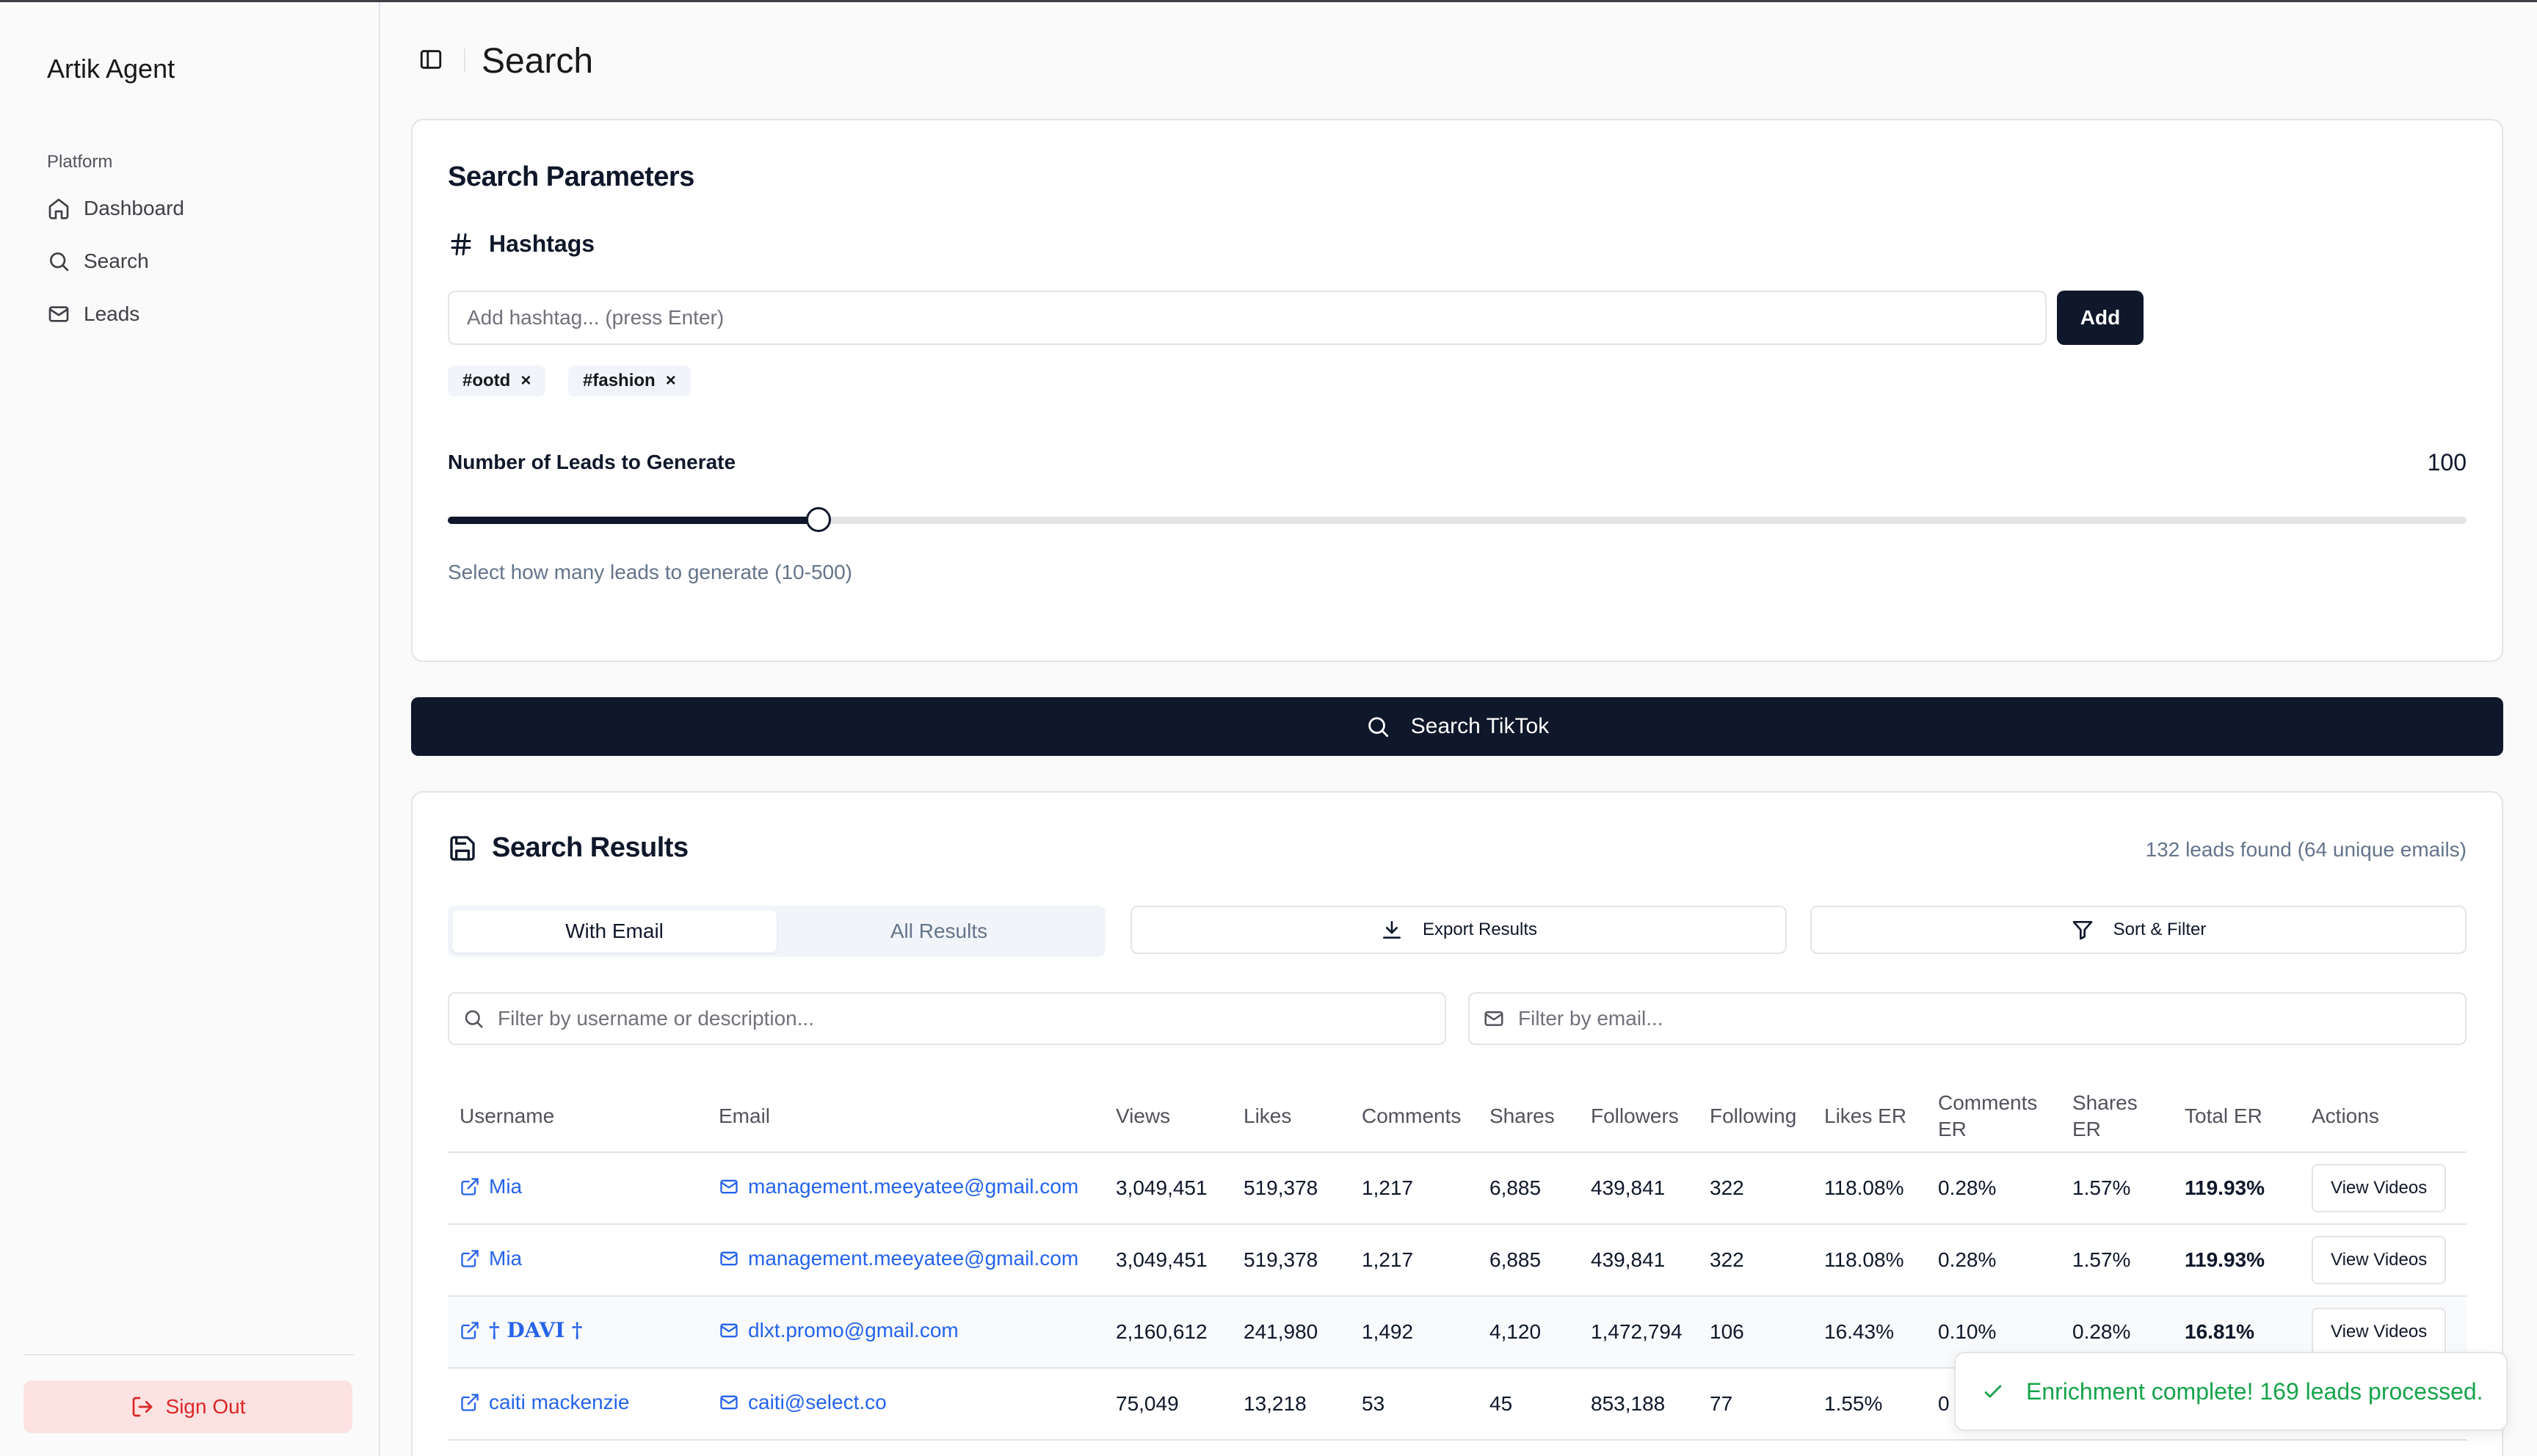 Image resolution: width=2537 pixels, height=1456 pixels. I want to click on header-separator, so click(464, 60).